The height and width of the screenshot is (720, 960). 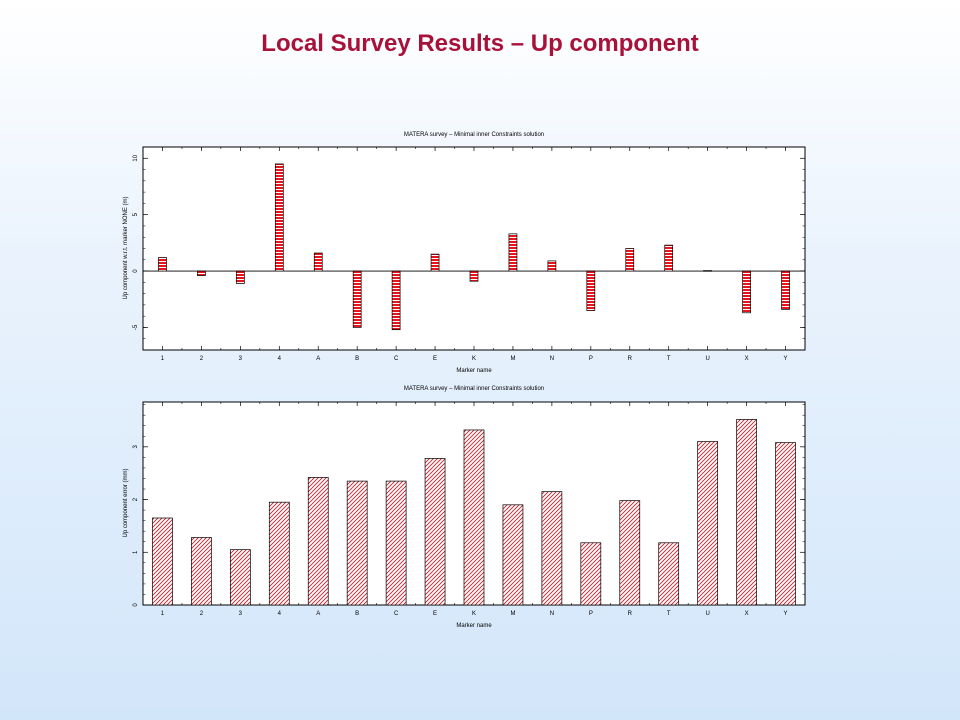 What do you see at coordinates (126, 502) in the screenshot?
I see `bottom-chart-ylabel: Up component error (mm)` at bounding box center [126, 502].